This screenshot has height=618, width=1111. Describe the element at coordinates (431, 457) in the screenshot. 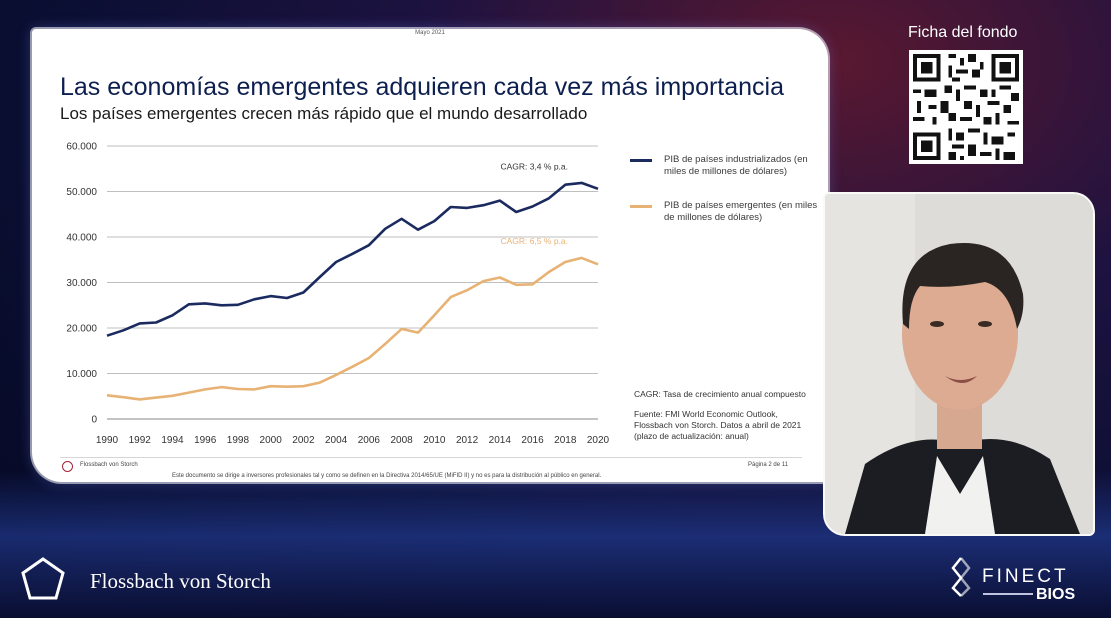

I see `footer-divider` at that location.